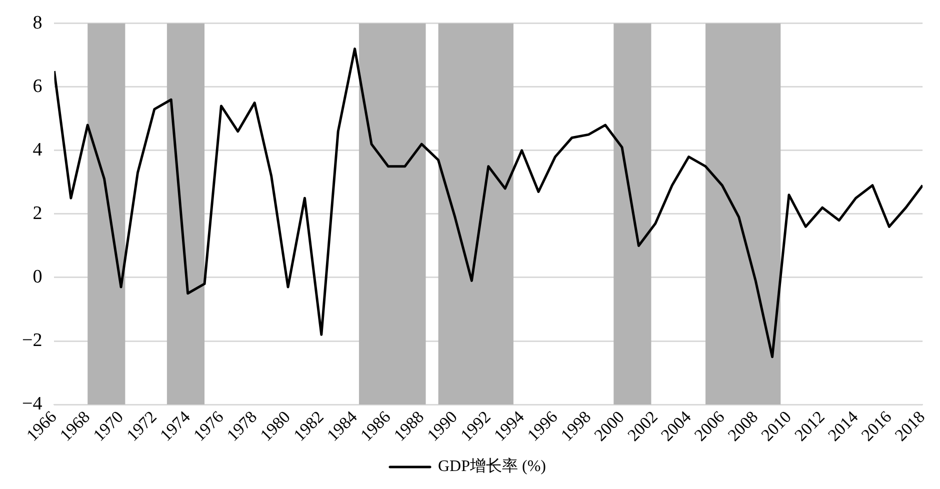 The image size is (940, 489). I want to click on y-tick-label: 8, so click(37, 23).